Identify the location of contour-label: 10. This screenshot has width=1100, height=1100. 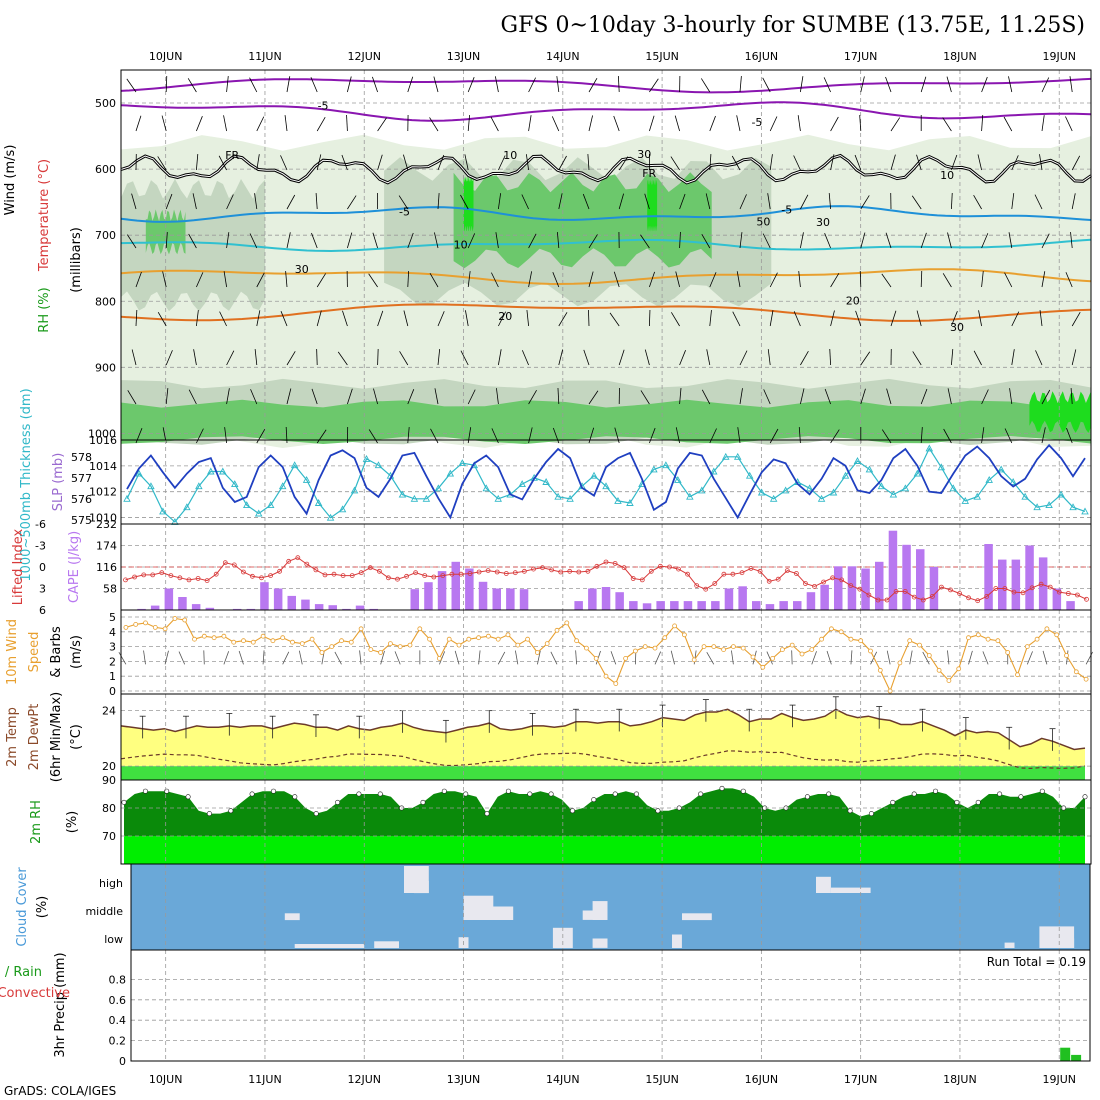
(947, 175).